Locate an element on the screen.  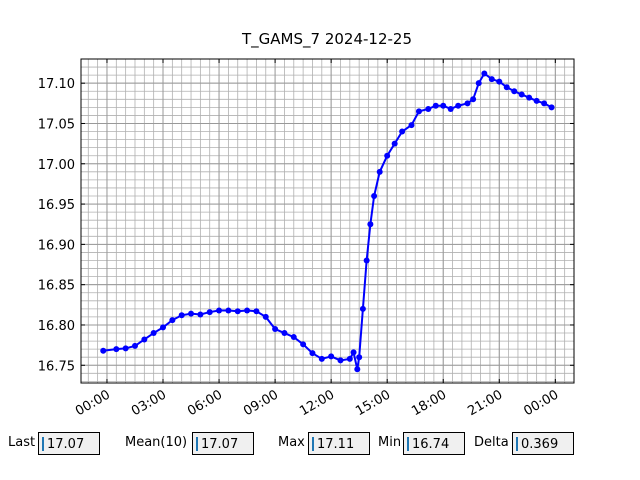
x-tick-label: 06:00 is located at coordinates (205, 403).